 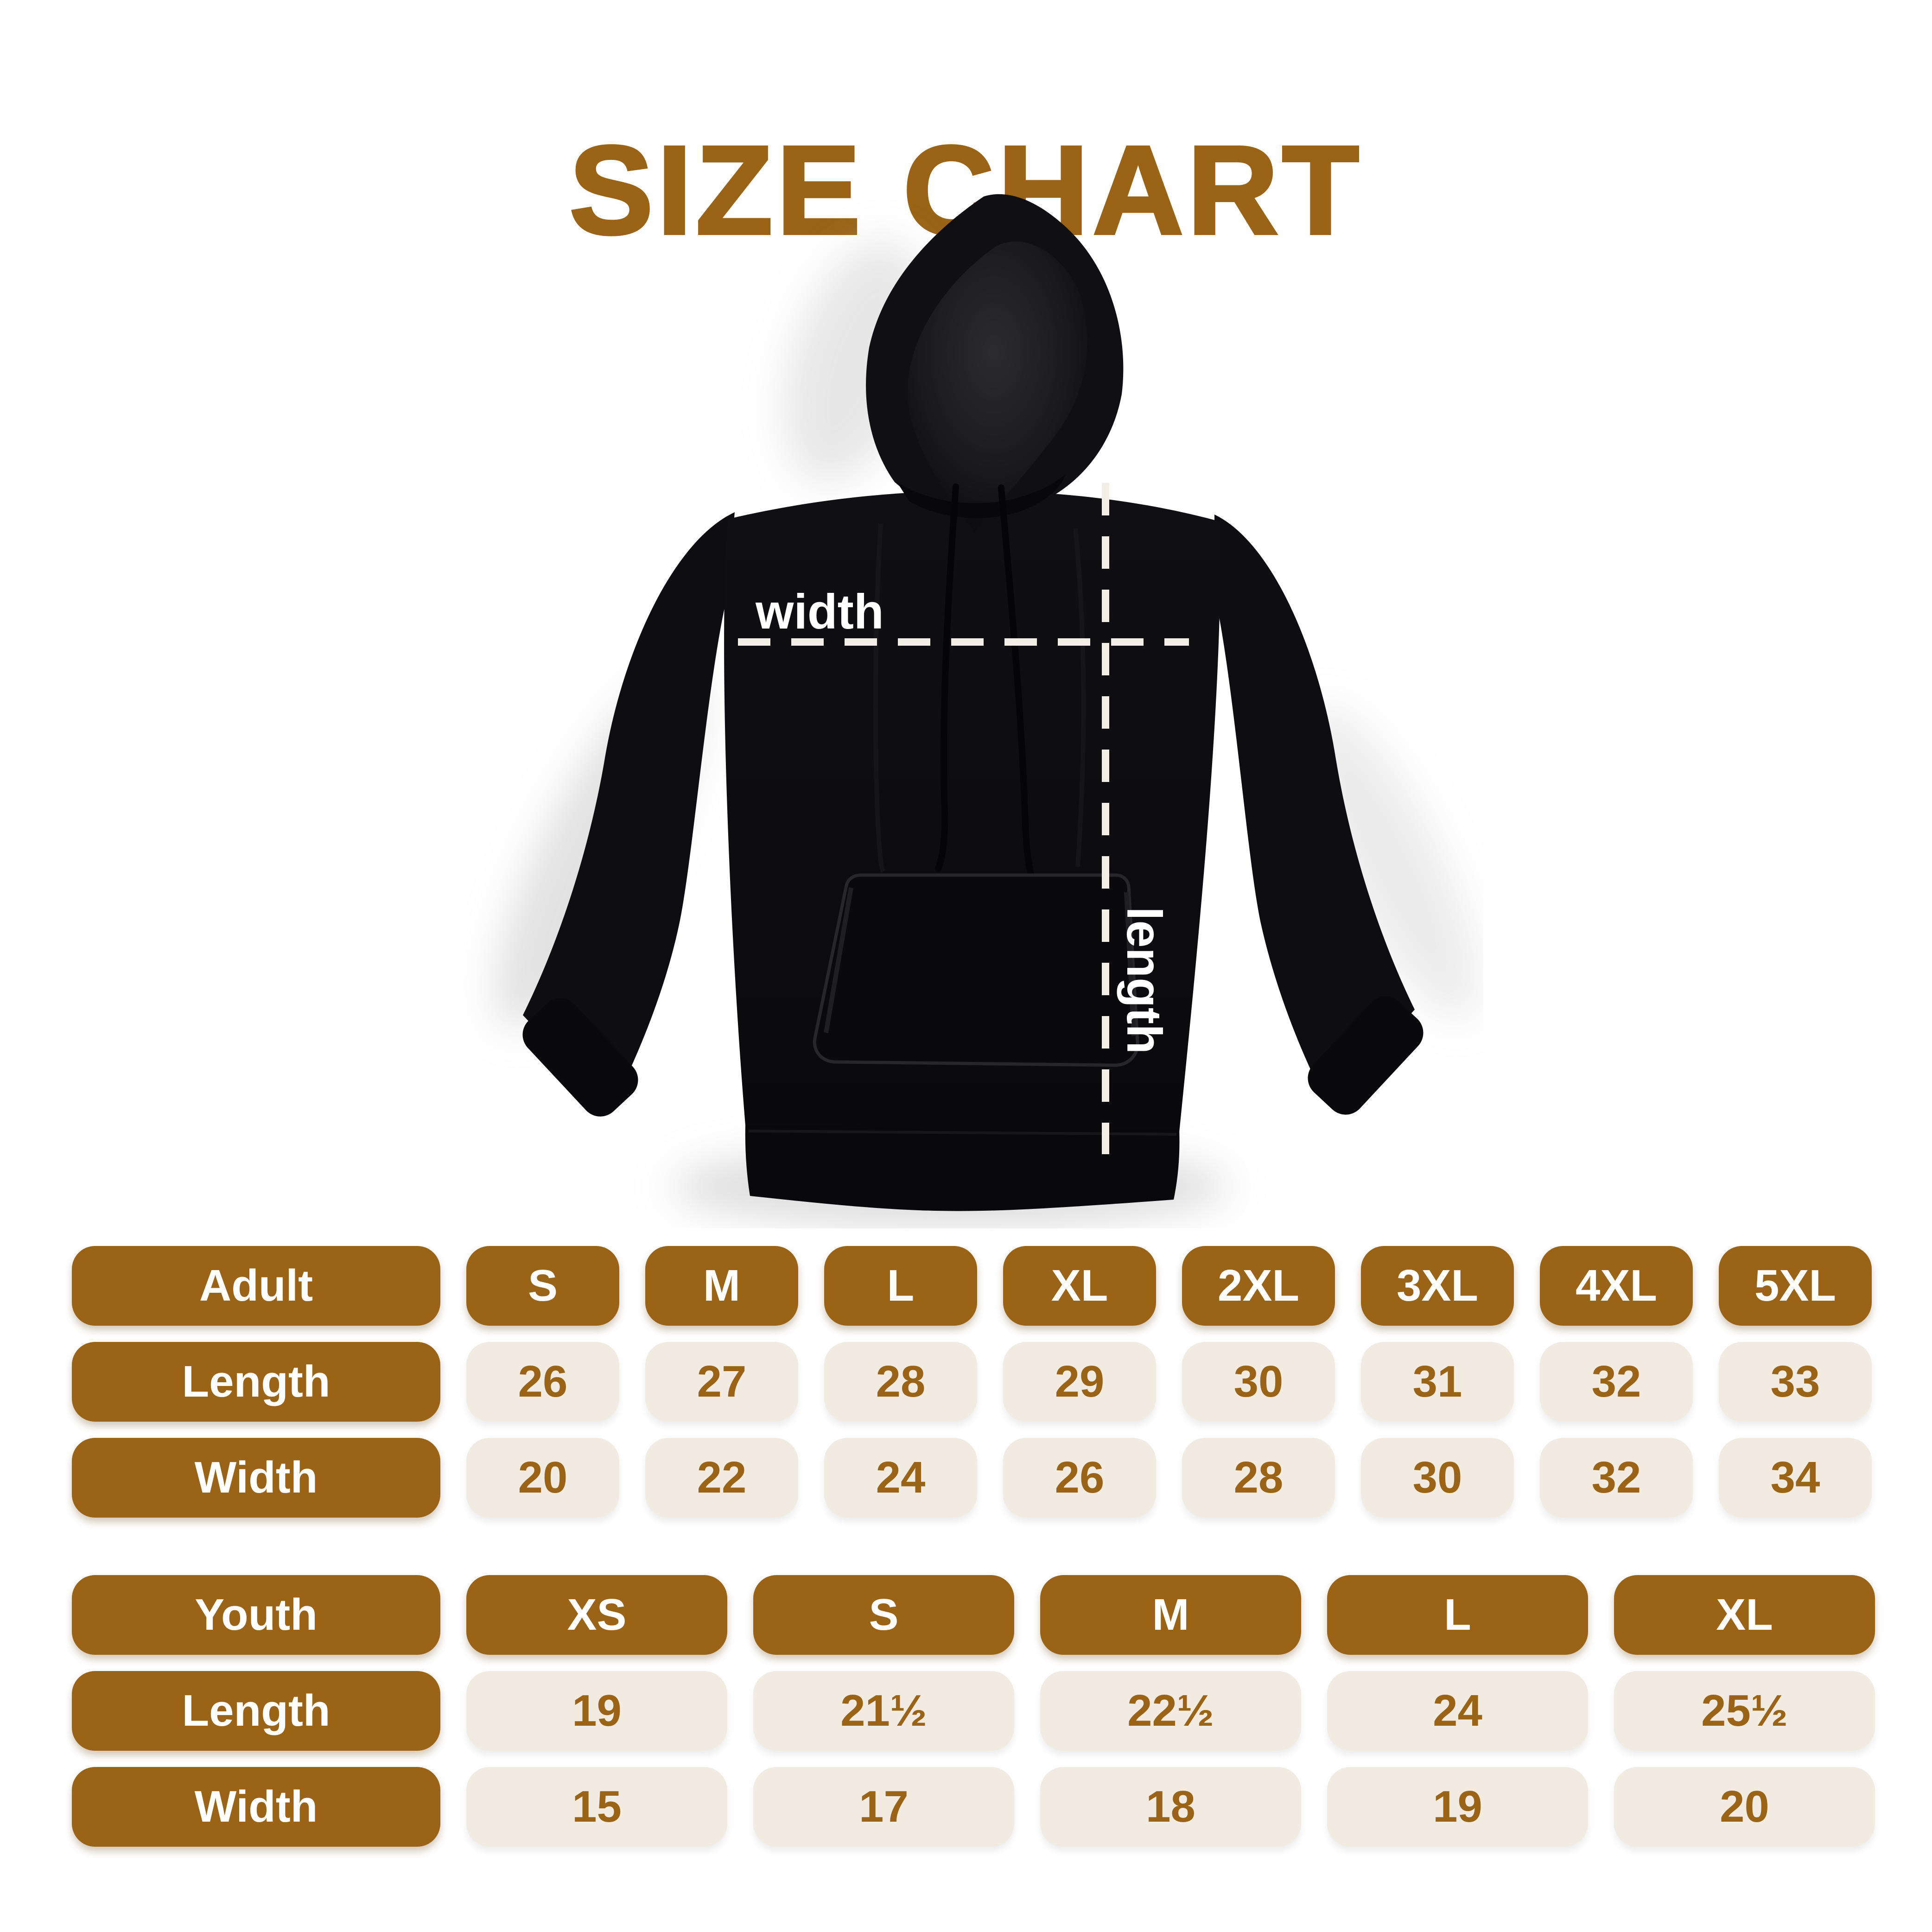 What do you see at coordinates (819, 612) in the screenshot?
I see `width-measure-label: width` at bounding box center [819, 612].